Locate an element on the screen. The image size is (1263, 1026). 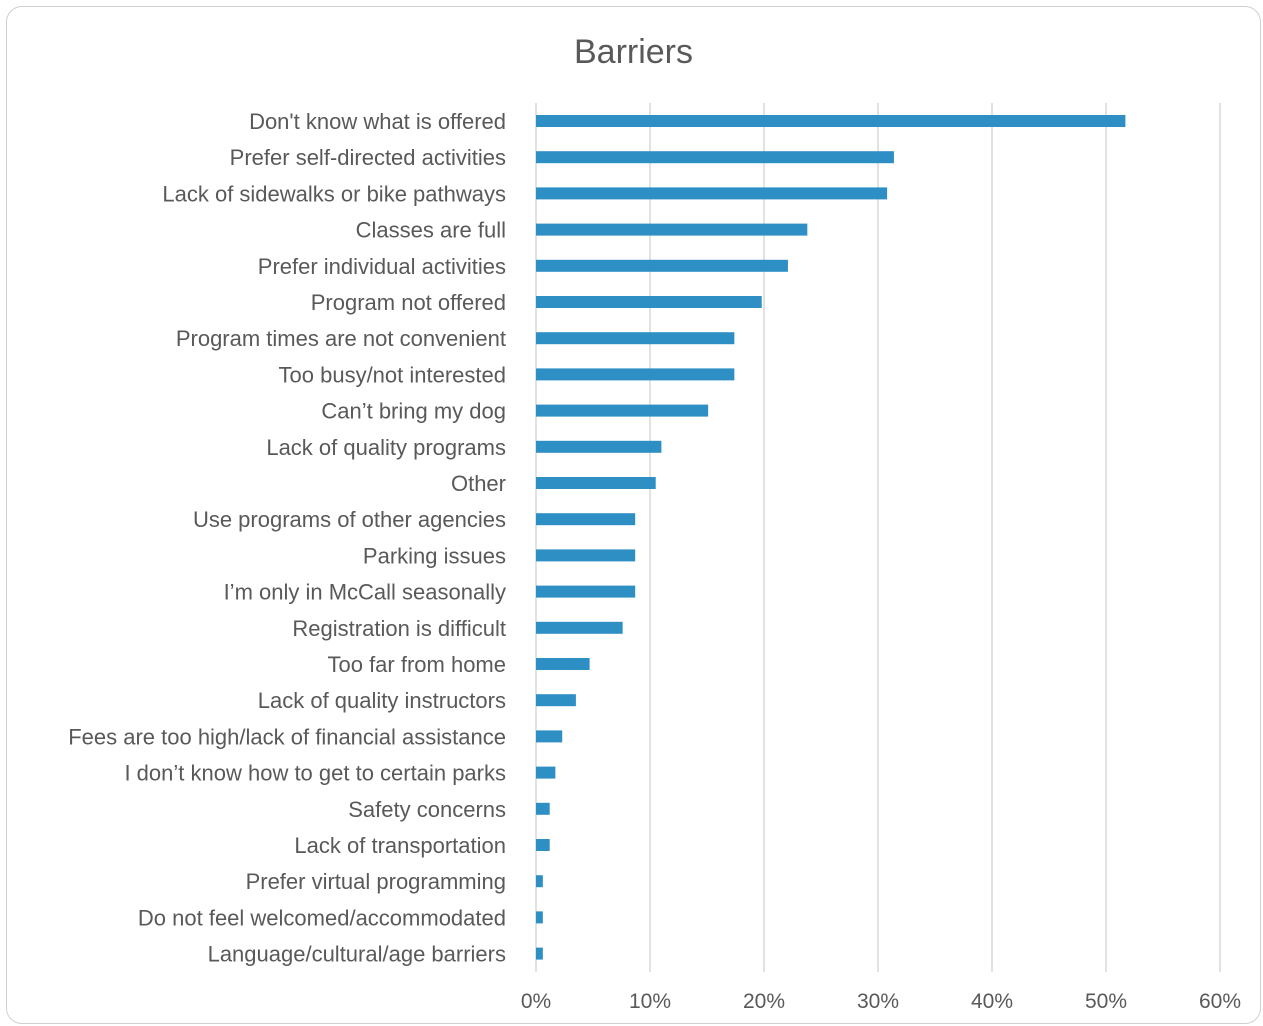
category-label: Too far from home is located at coordinates (416, 664).